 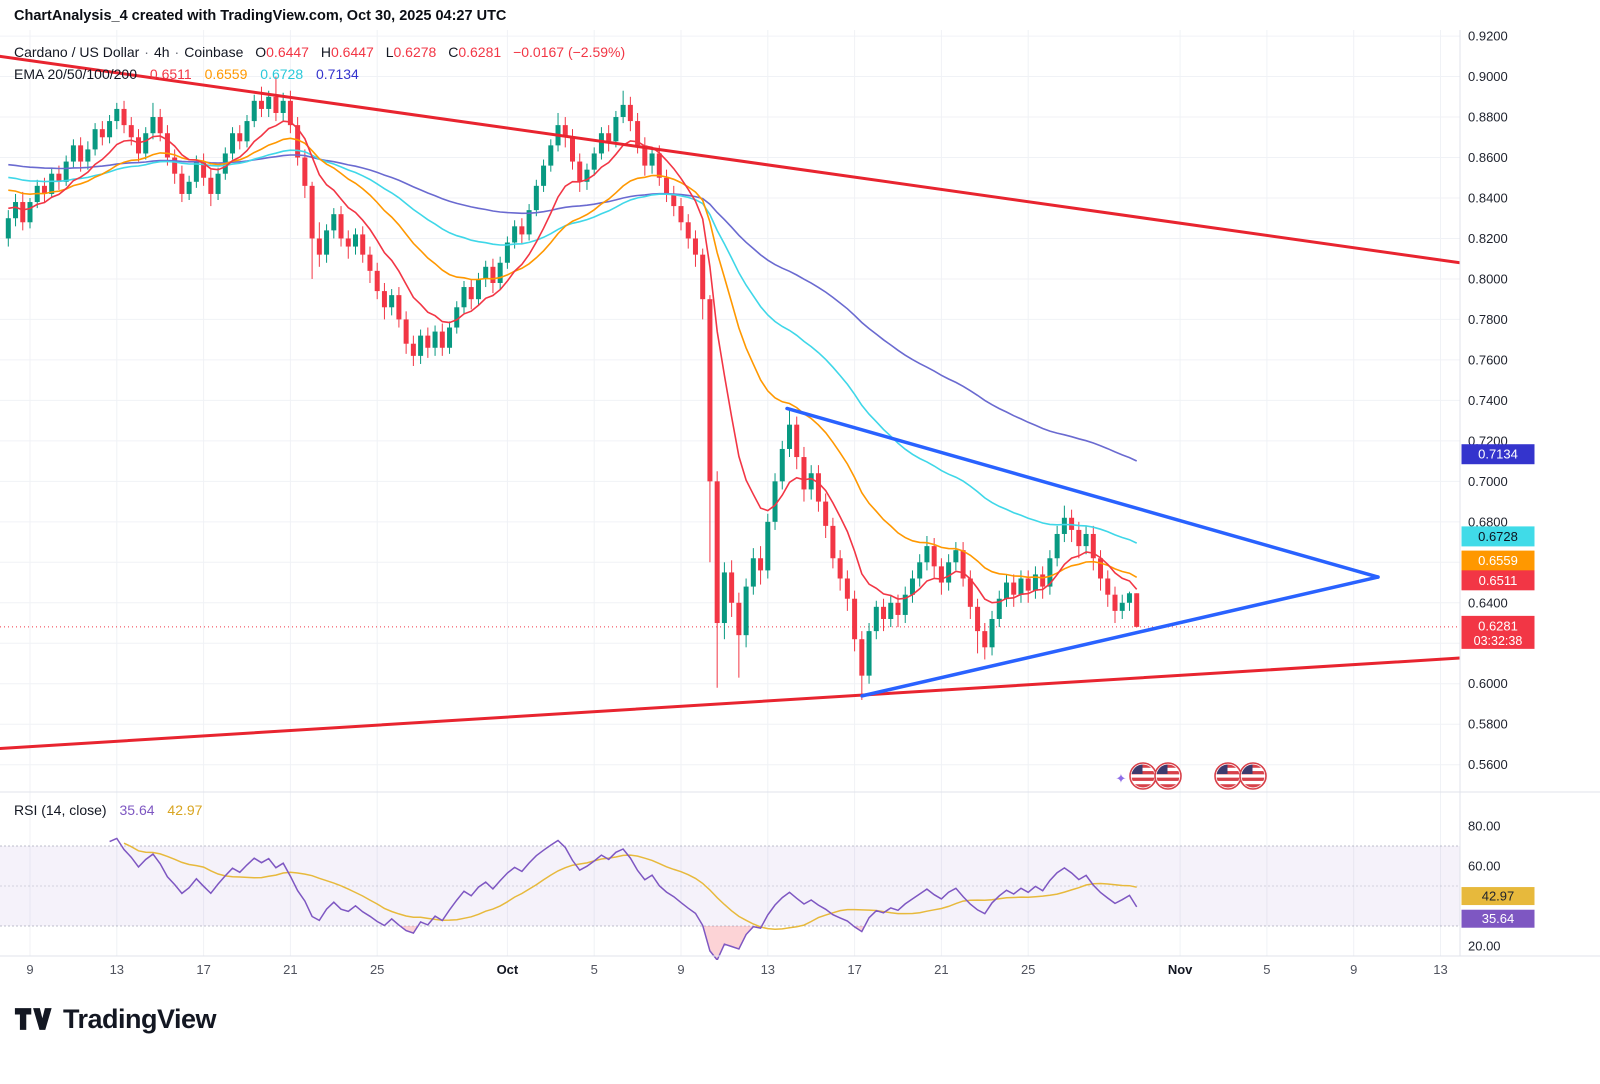 I want to click on trendline-pennant-upper, so click(x=1082, y=492).